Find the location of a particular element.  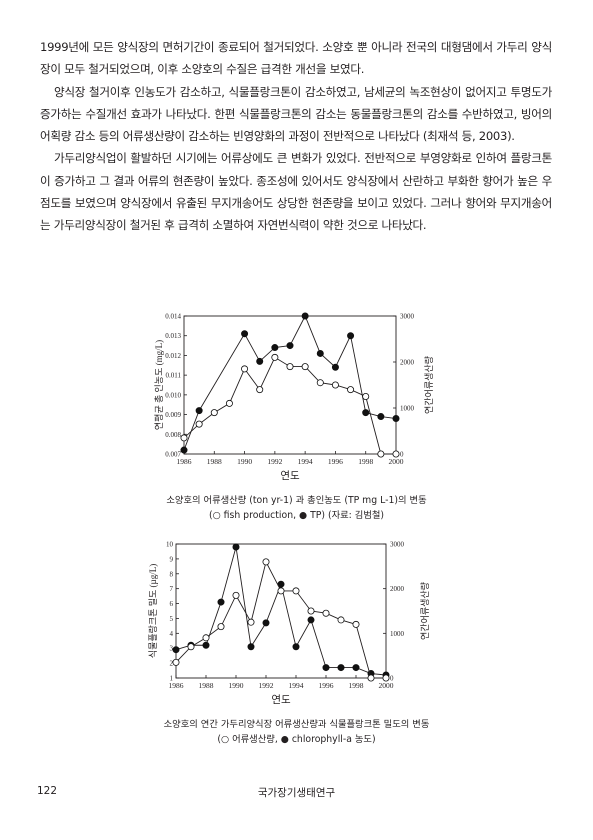

y-left-tick-label: 3 is located at coordinates (172, 649).